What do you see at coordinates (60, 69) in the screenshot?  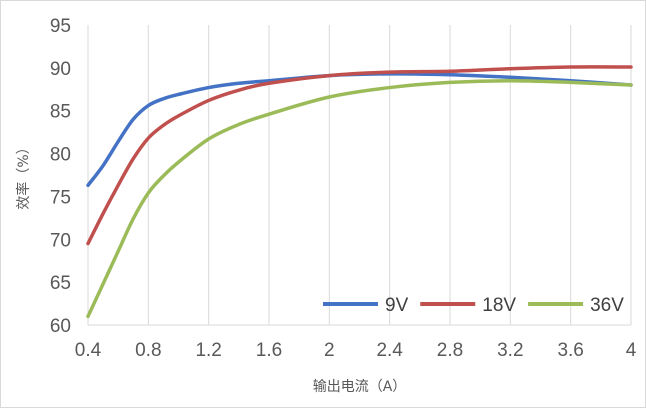 I see `y-tick-label: 90` at bounding box center [60, 69].